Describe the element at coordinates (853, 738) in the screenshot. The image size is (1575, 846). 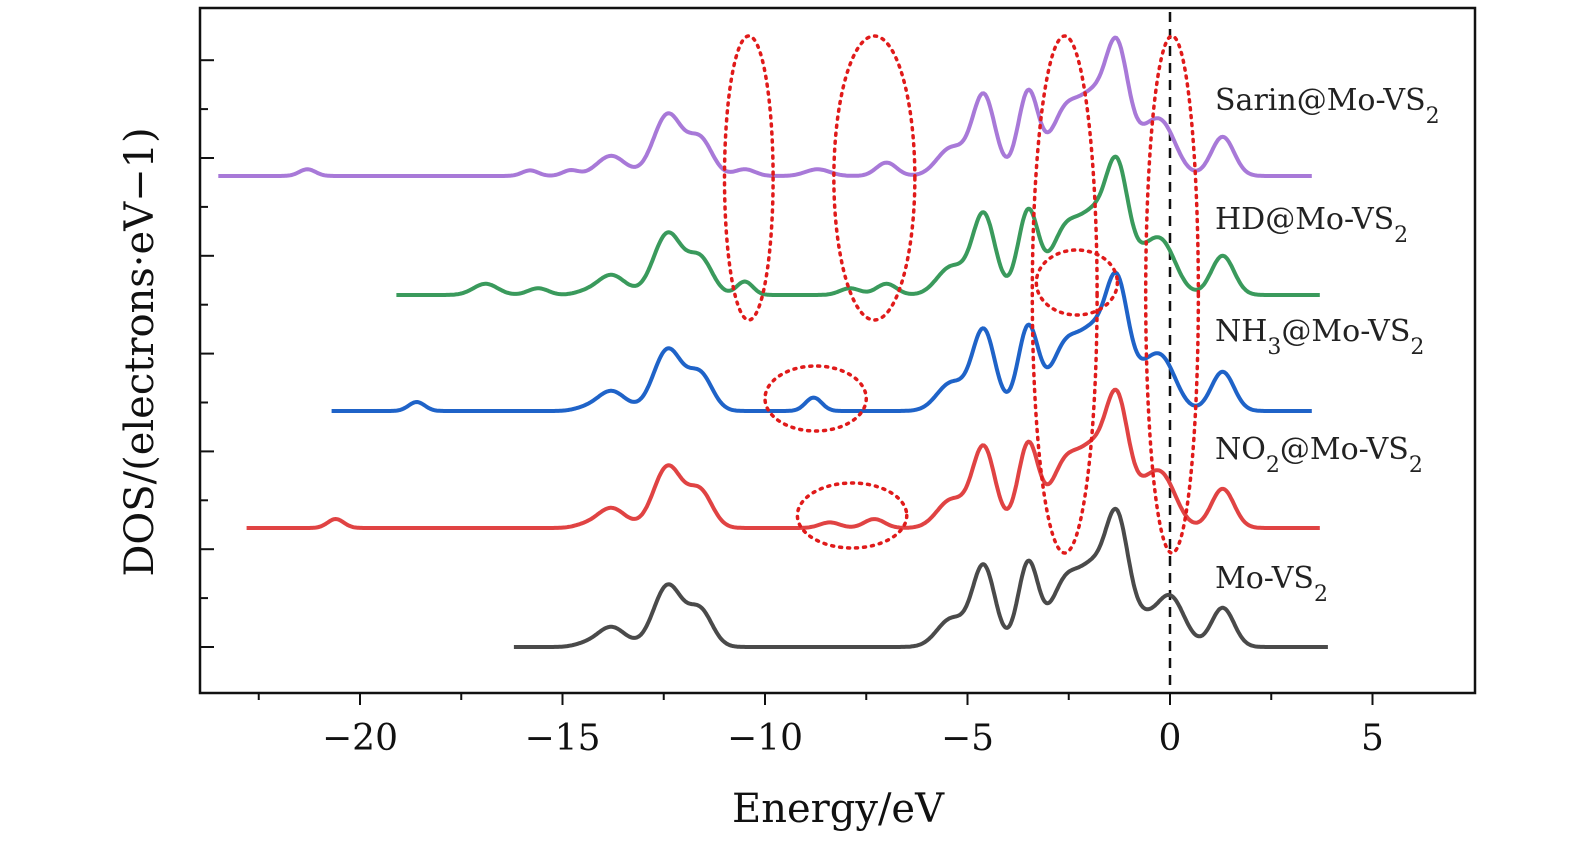
I see `x-tick-labels: −20 −15 −10 −5 0 5` at that location.